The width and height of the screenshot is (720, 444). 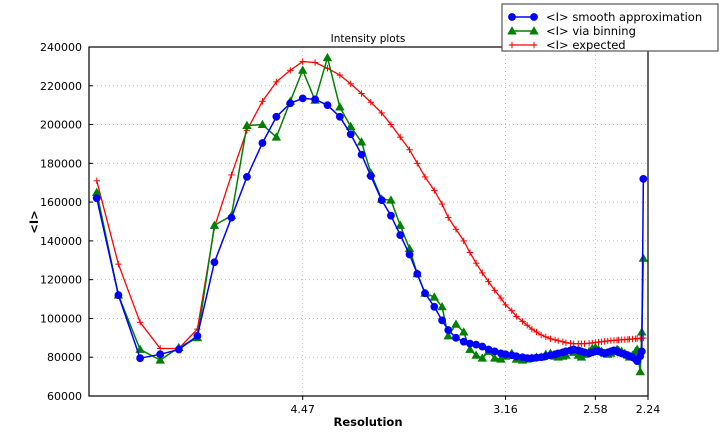 What do you see at coordinates (505, 409) in the screenshot?
I see `x-tick-label: 3.16` at bounding box center [505, 409].